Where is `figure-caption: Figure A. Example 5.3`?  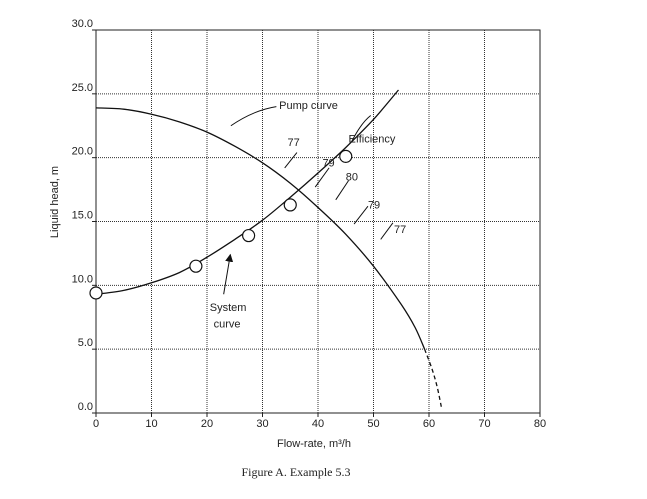
figure-caption: Figure A. Example 5.3 is located at coordinates (296, 472).